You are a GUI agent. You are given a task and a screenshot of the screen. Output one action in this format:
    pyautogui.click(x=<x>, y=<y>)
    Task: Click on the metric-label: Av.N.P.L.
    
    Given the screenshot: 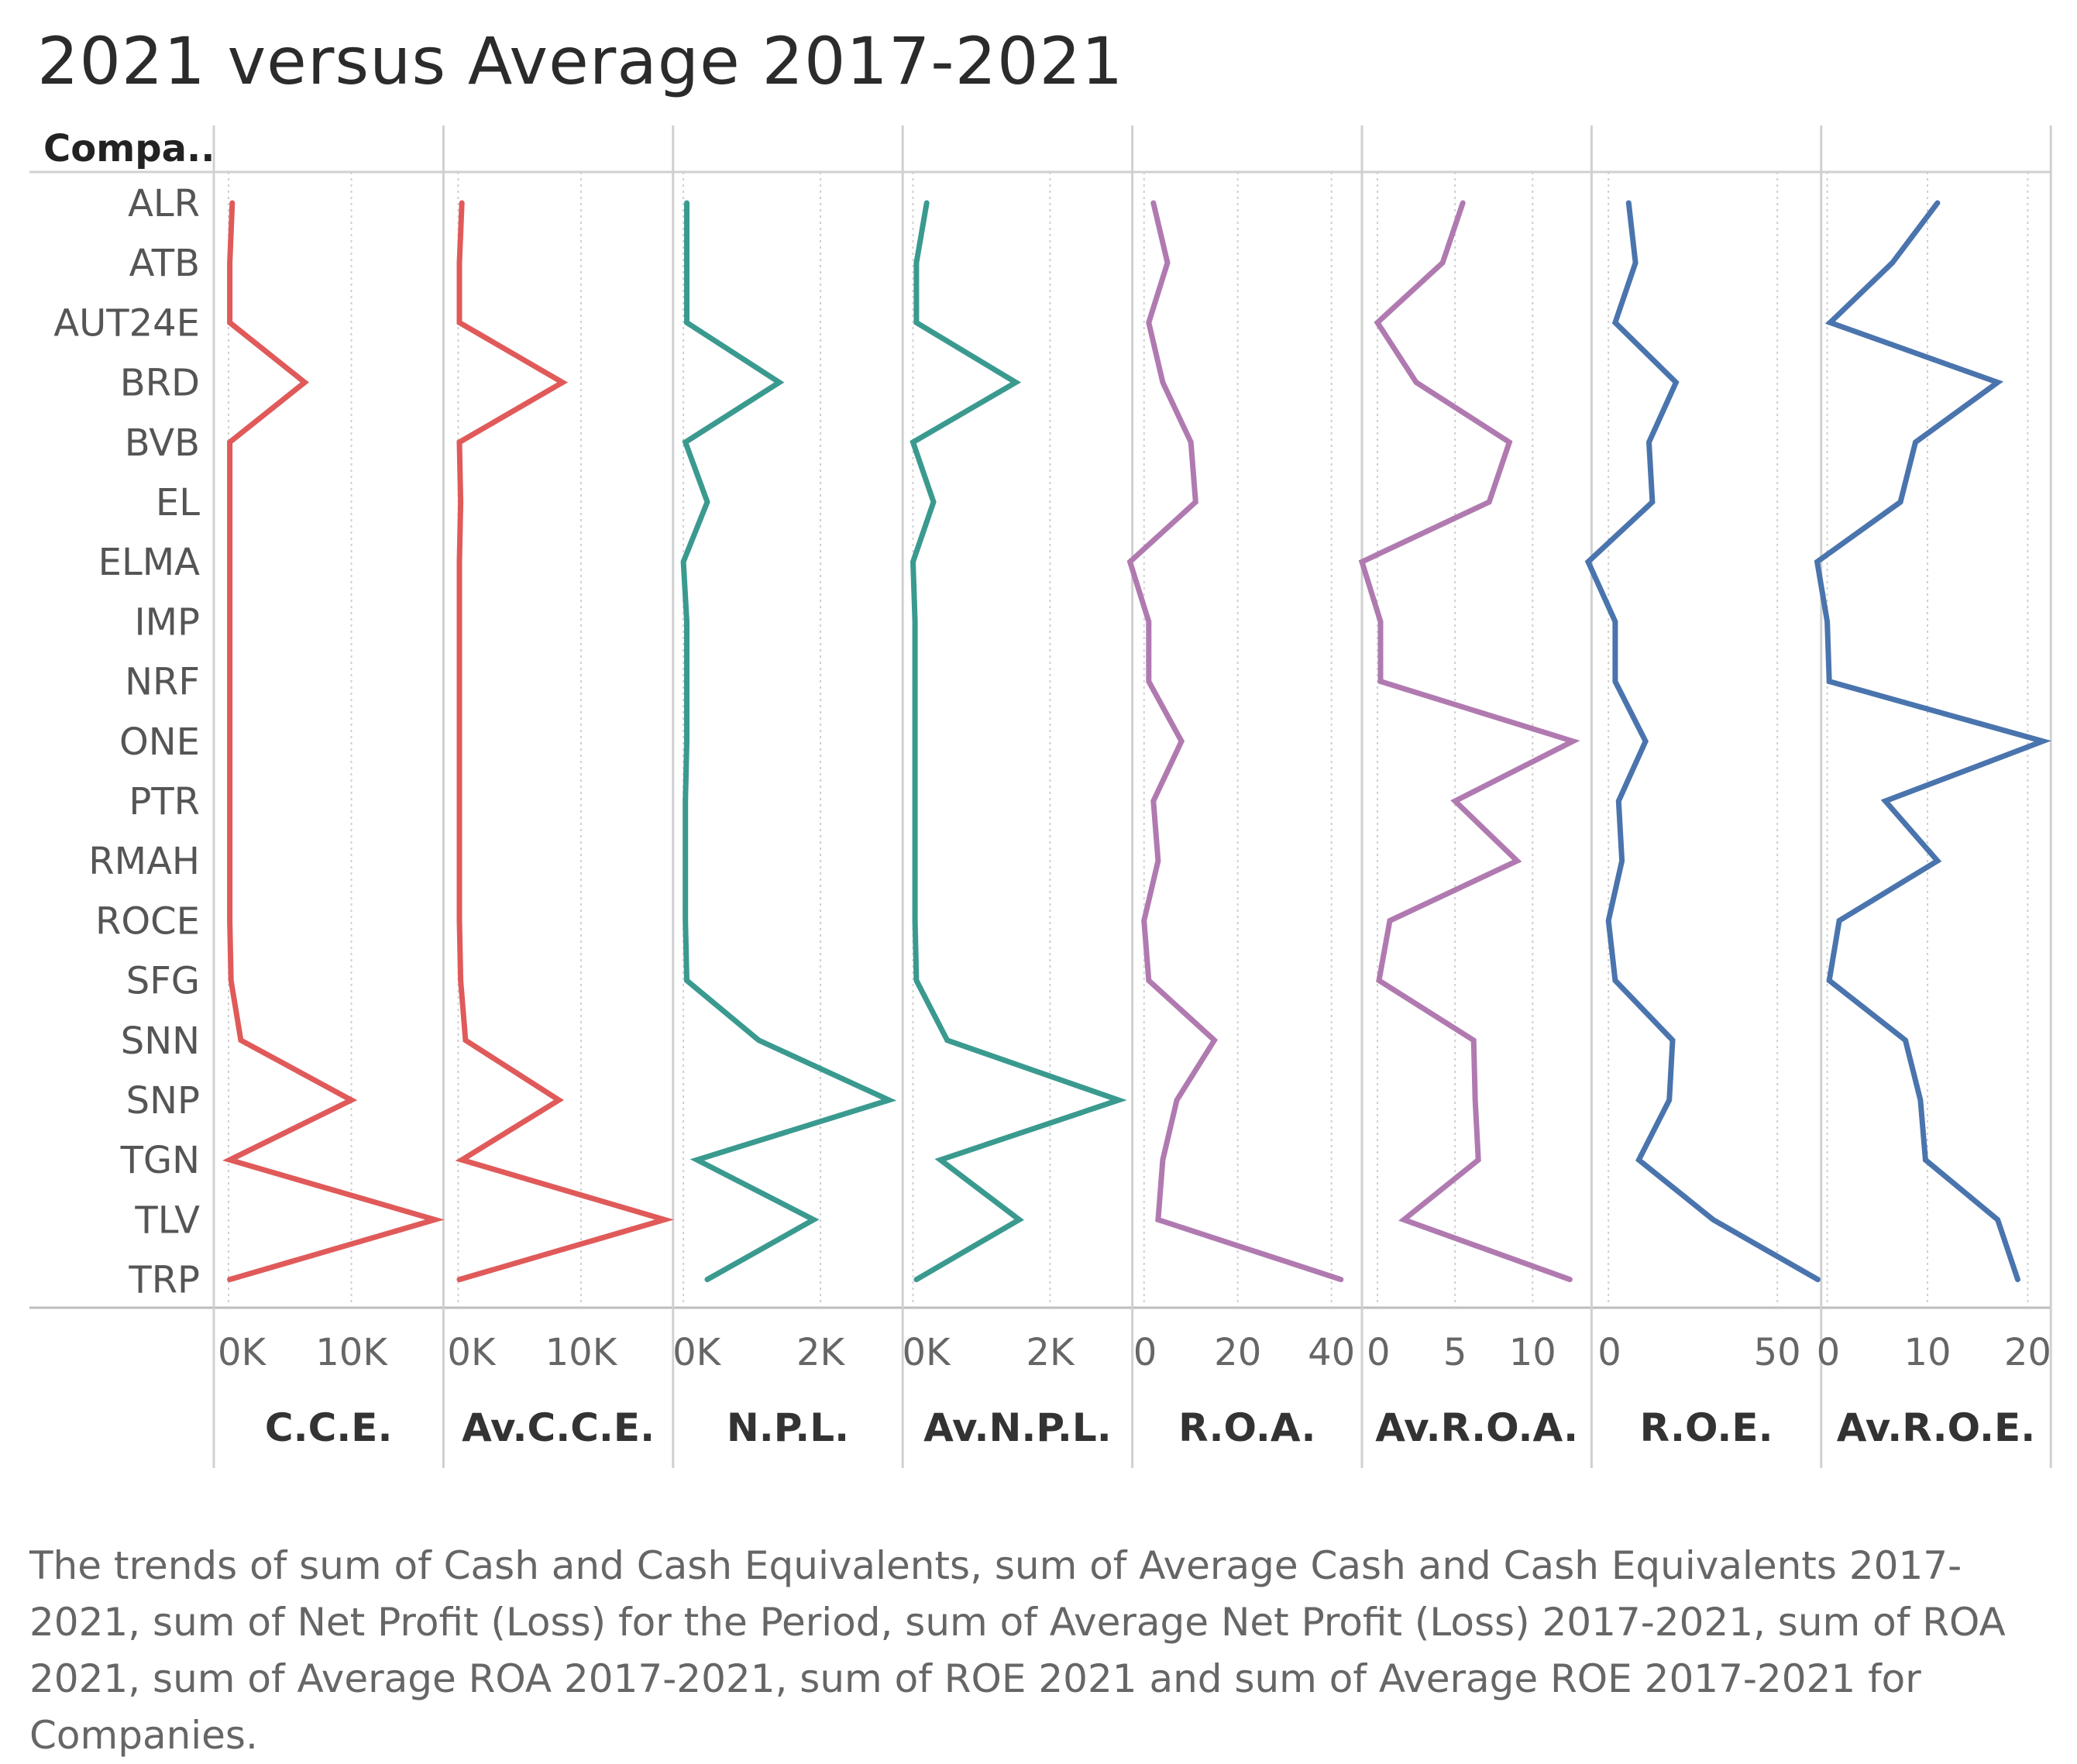 What is the action you would take?
    pyautogui.click(x=1017, y=1427)
    